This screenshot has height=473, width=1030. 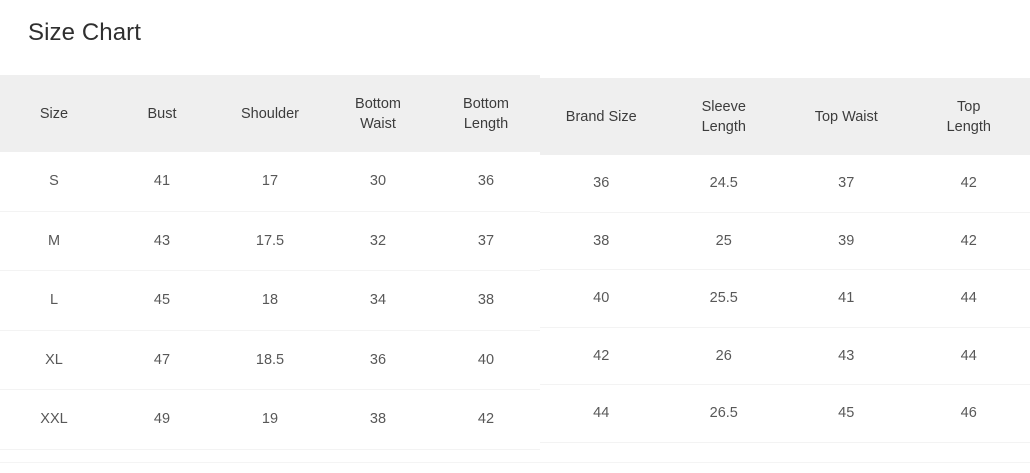 I want to click on cell-shoulder: 18.5, so click(x=270, y=360).